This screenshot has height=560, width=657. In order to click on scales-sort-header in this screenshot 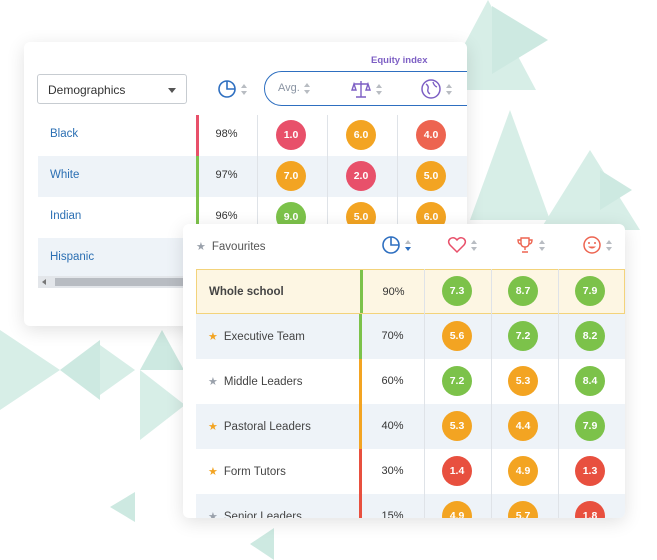, I will do `click(366, 89)`.